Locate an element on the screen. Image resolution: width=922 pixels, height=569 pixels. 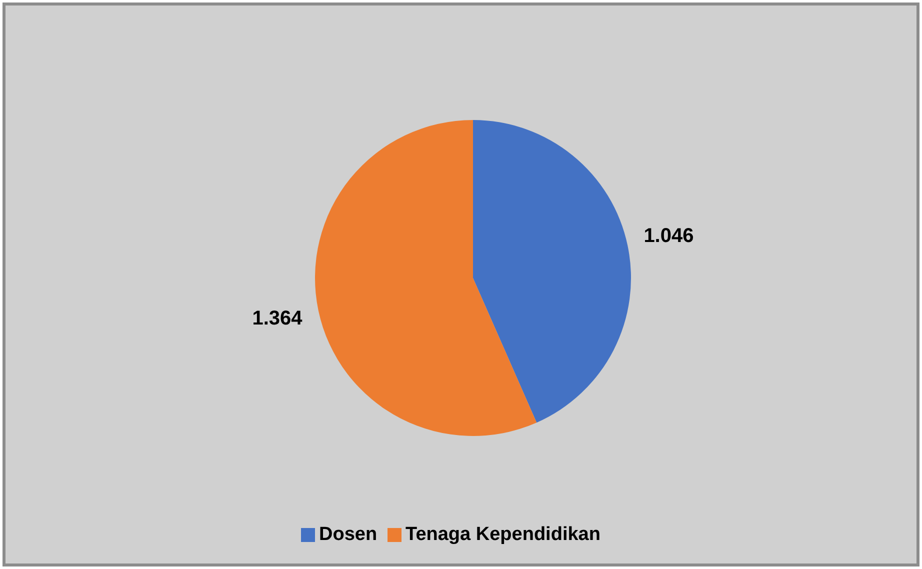
legend-label: Dosen is located at coordinates (348, 535).